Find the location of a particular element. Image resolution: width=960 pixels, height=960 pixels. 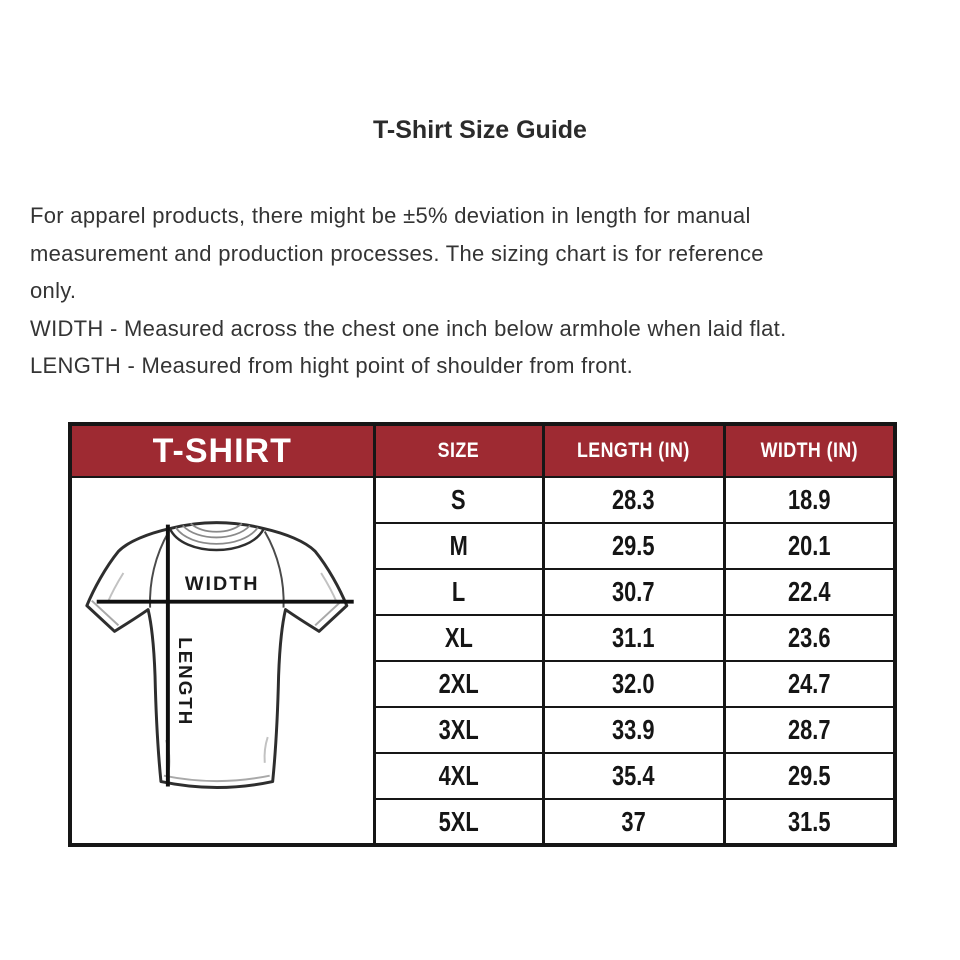

size-cell: 3XL is located at coordinates (458, 730).